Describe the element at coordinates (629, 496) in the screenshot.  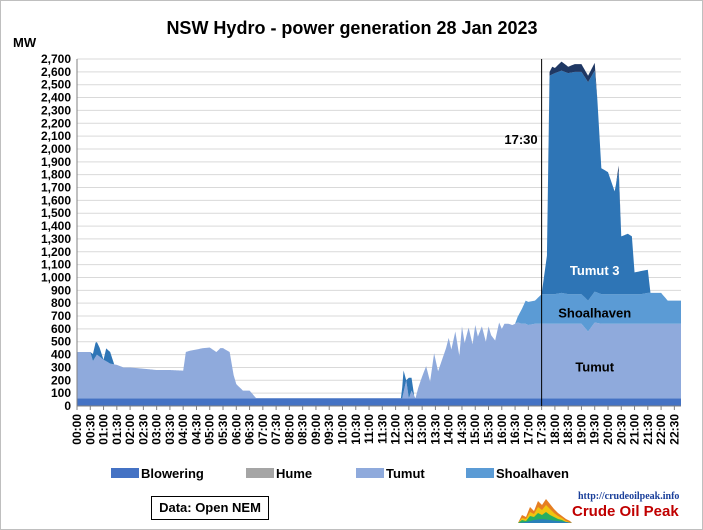
I see `logo-url: http://crudeoilpeak.info` at that location.